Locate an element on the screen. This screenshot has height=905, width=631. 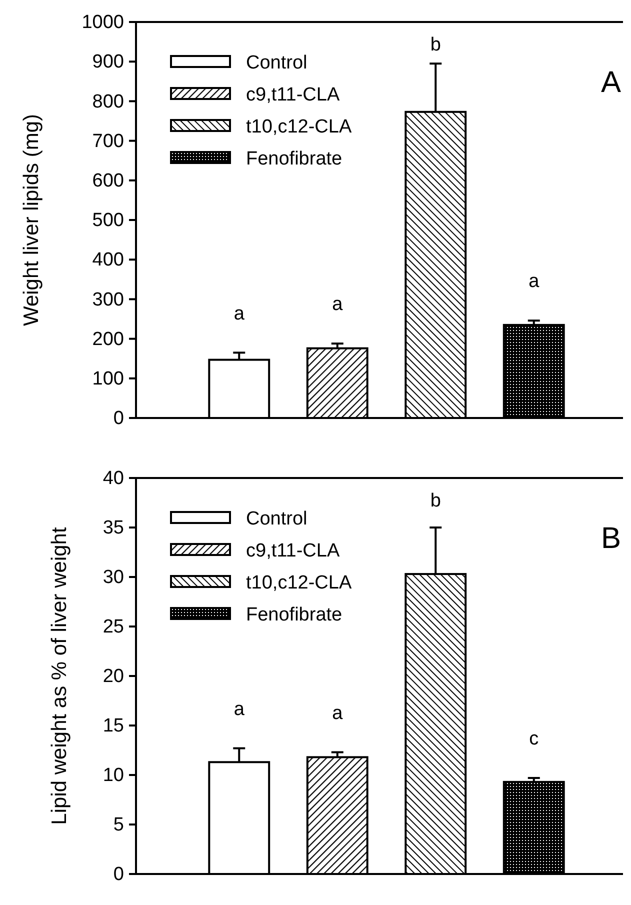
y-tick-label: 900 is located at coordinates (108, 62).